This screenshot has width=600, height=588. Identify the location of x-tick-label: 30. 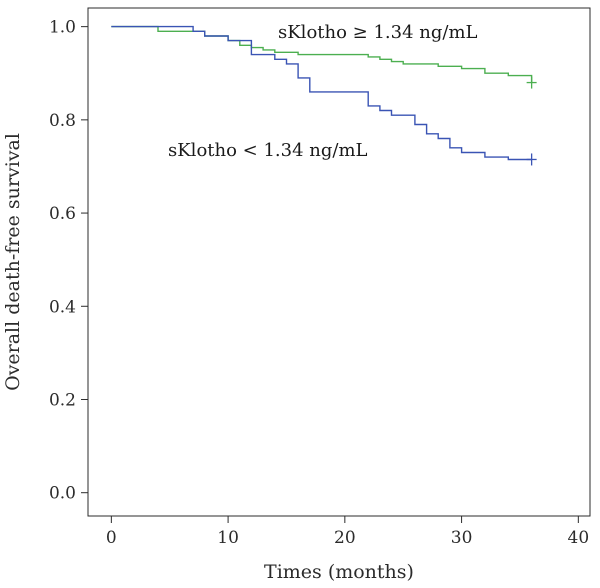
(462, 538).